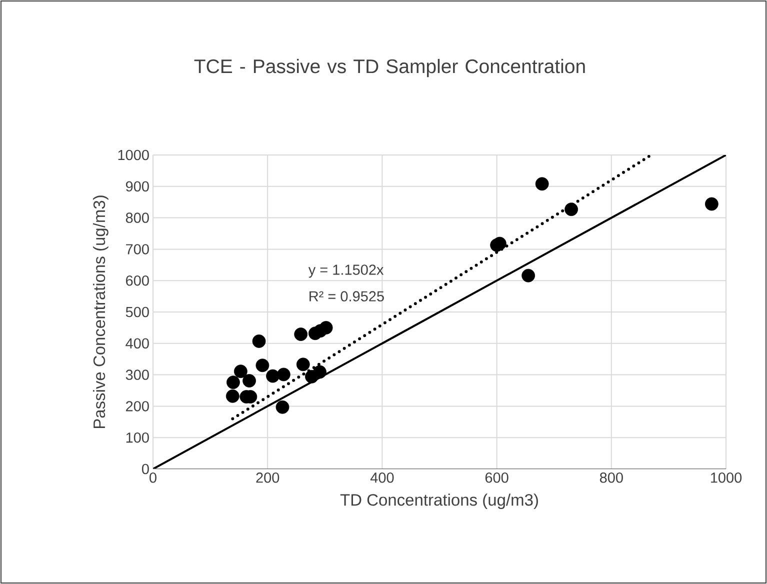  What do you see at coordinates (153, 477) in the screenshot?
I see `x-tick-label: 0` at bounding box center [153, 477].